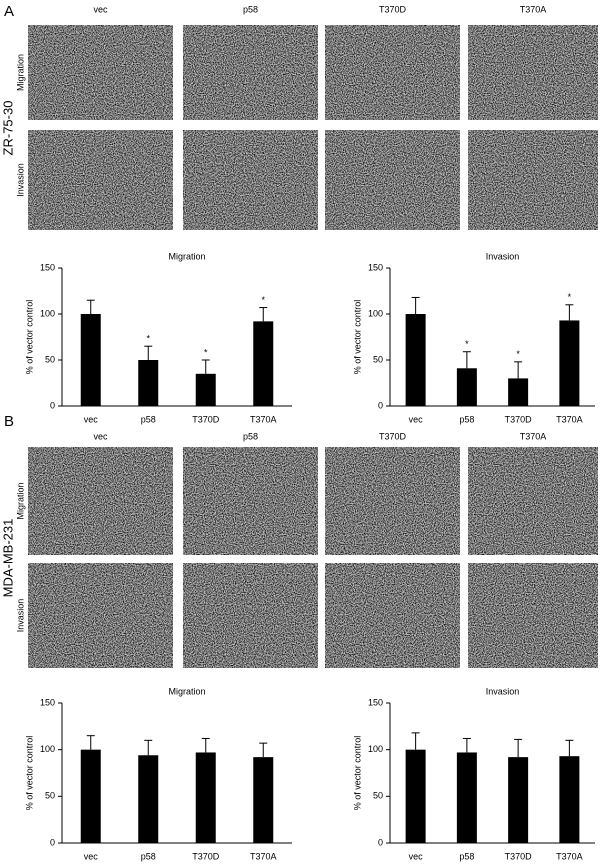 This screenshot has height=868, width=600. Describe the element at coordinates (9, 11) in the screenshot. I see `panel-label: A` at that location.